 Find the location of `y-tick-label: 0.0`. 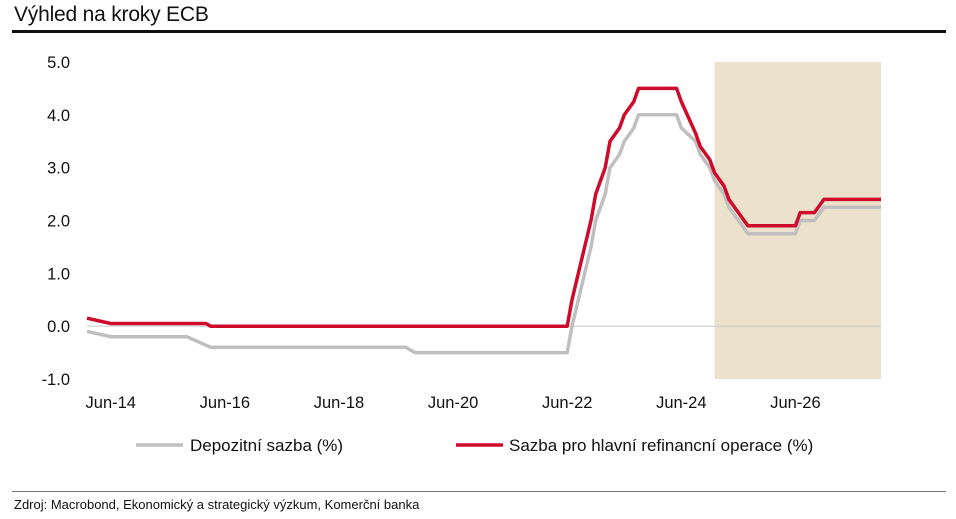

y-tick-label: 0.0 is located at coordinates (58, 327).